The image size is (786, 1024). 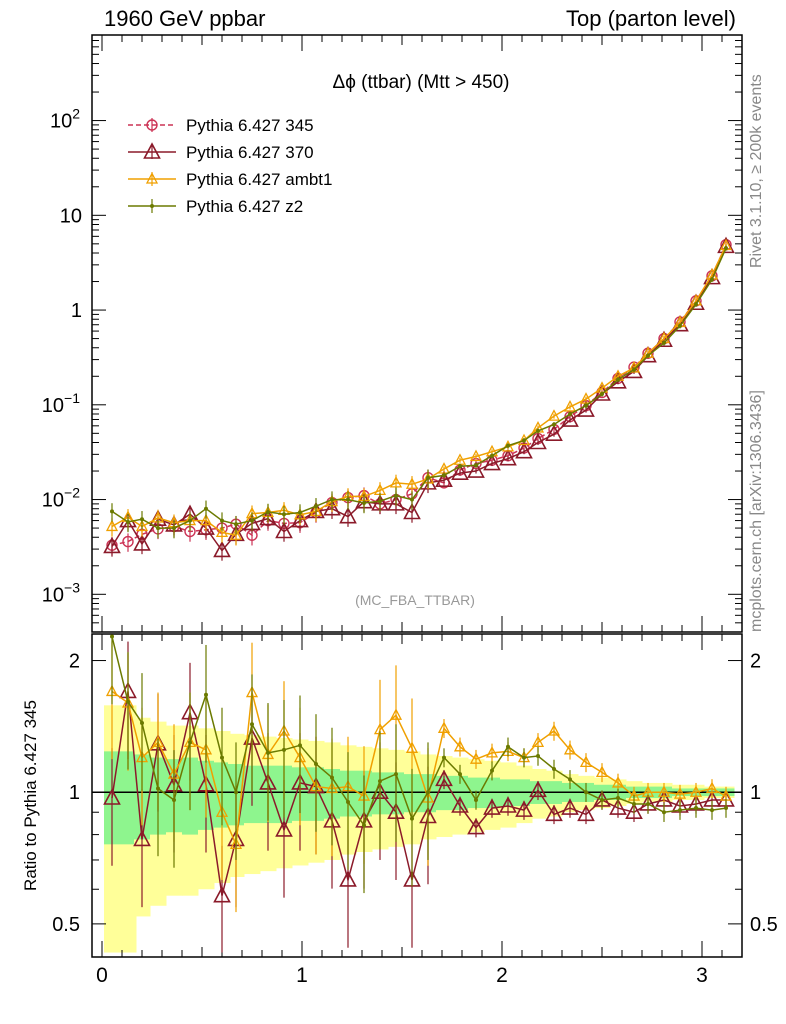 What do you see at coordinates (76, 311) in the screenshot?
I see `y-tick-label: 1` at bounding box center [76, 311].